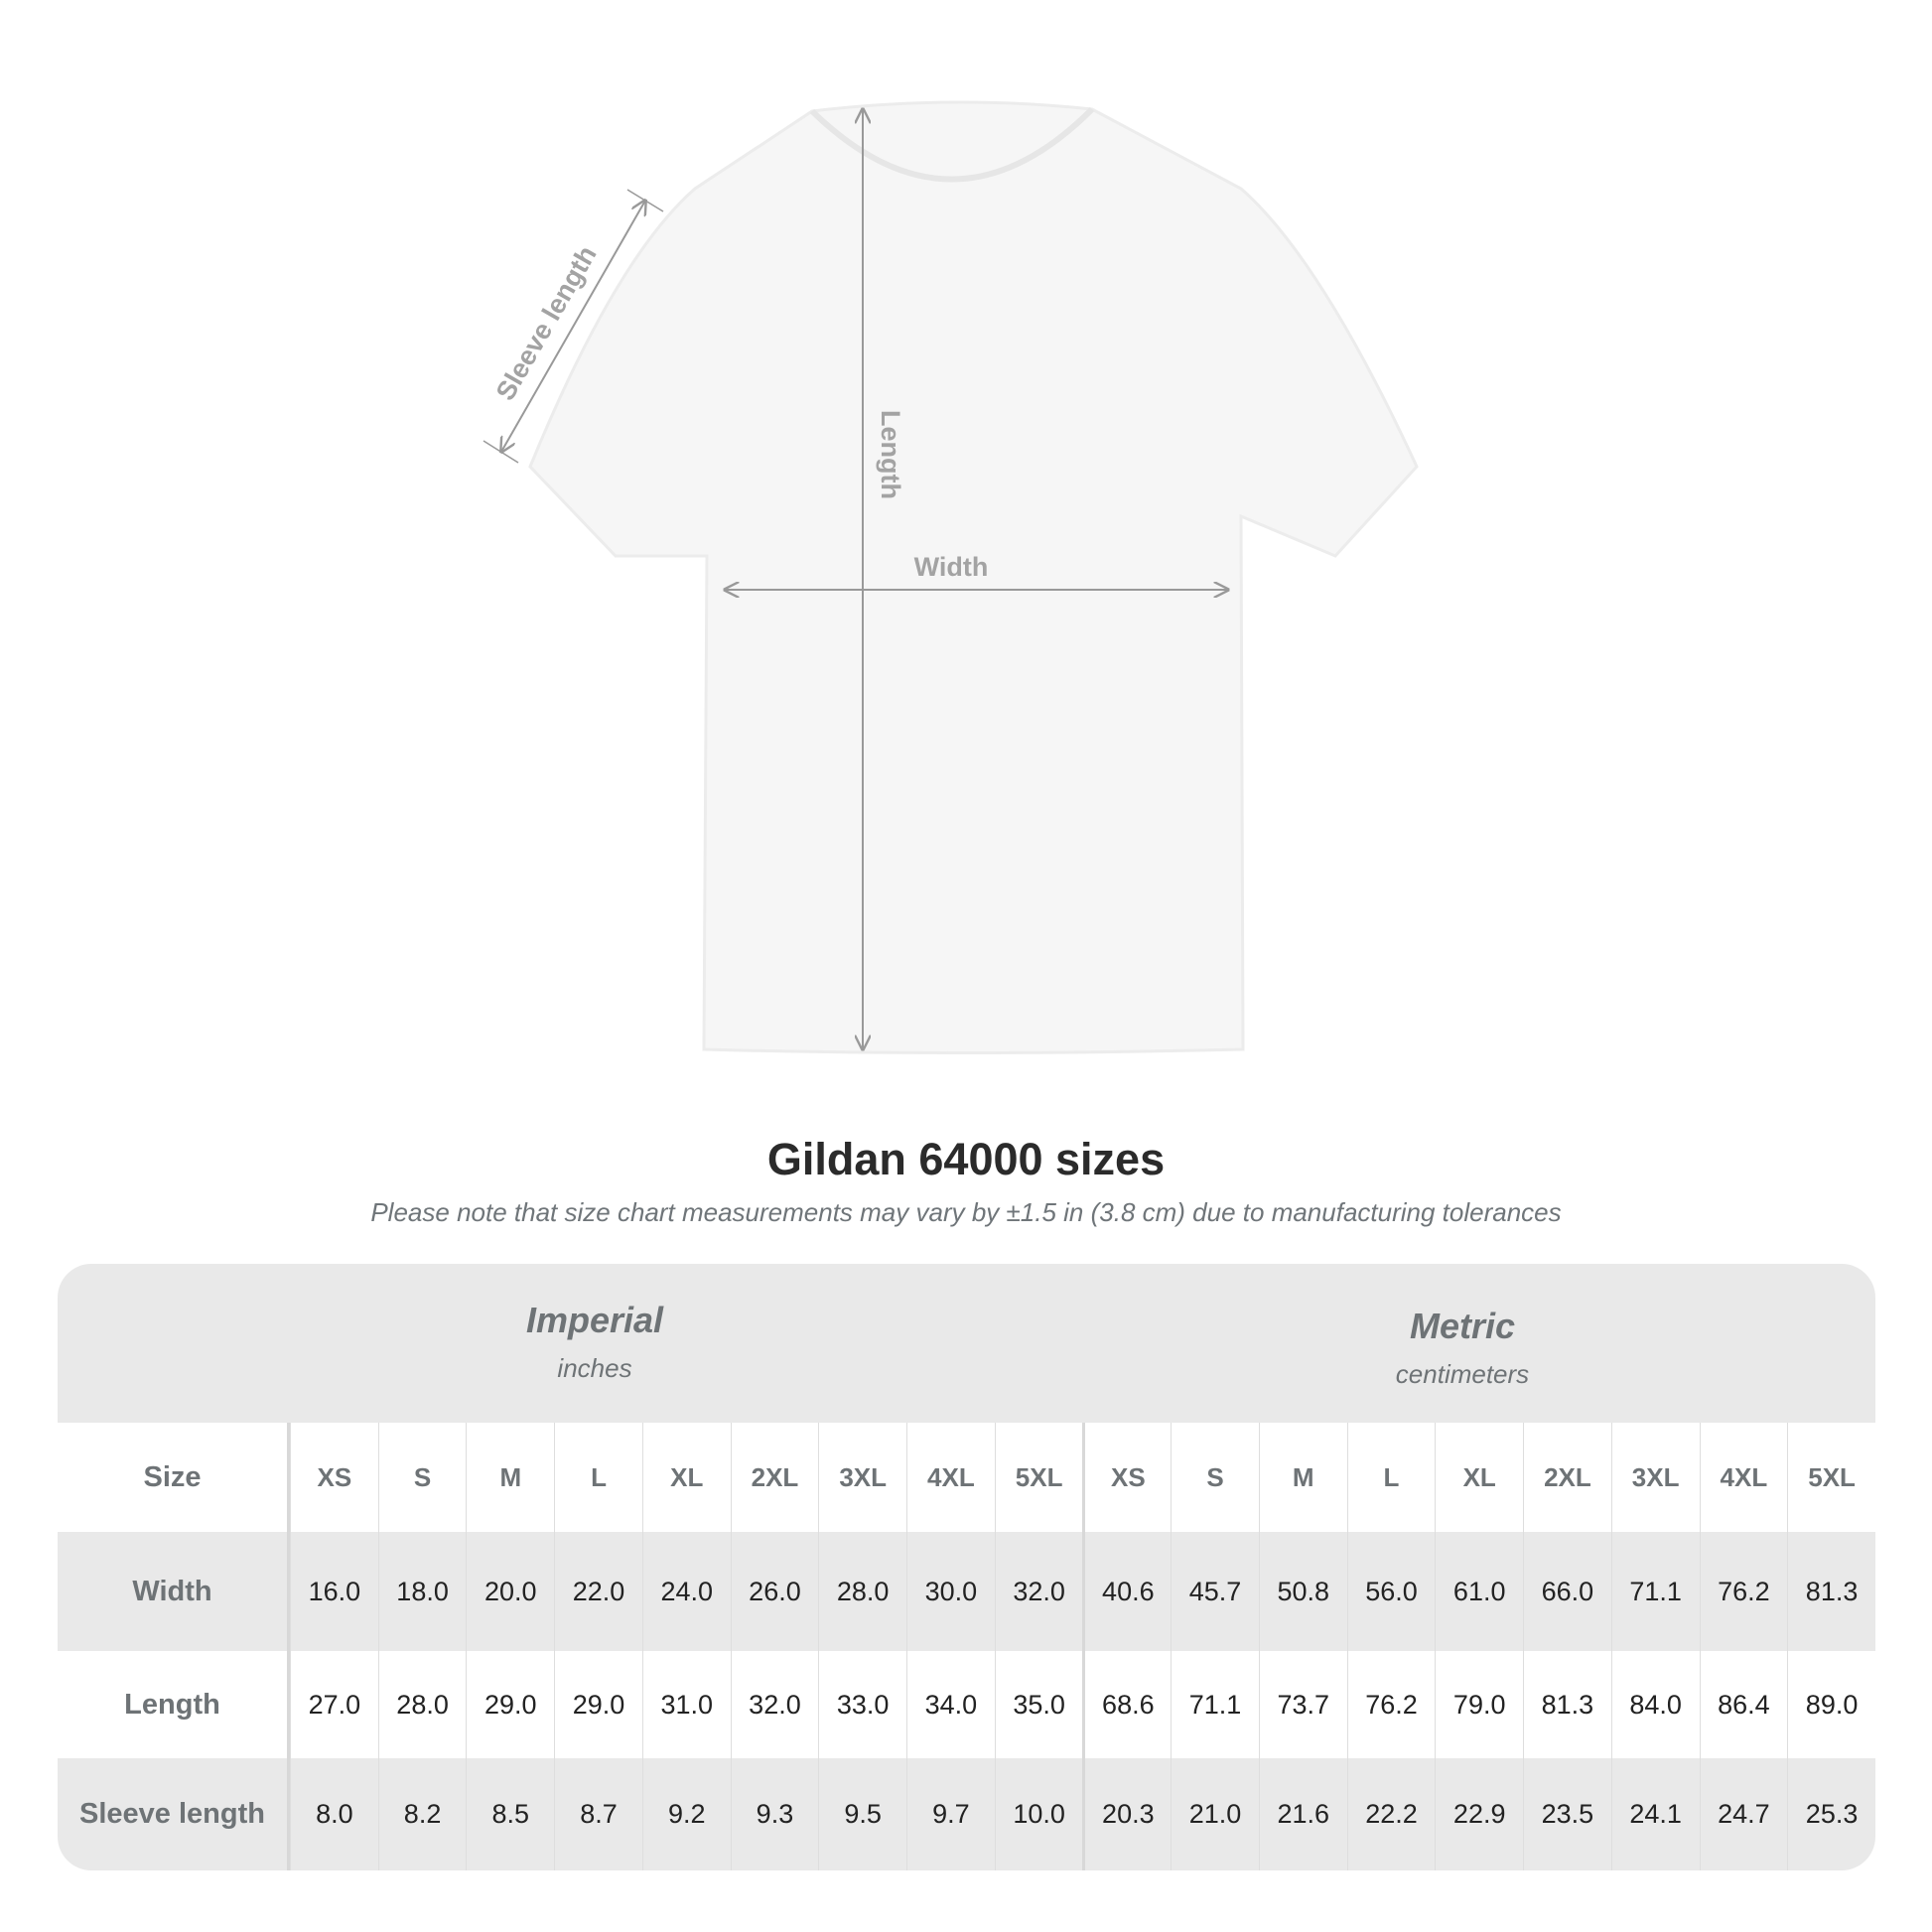  Describe the element at coordinates (1391, 1814) in the screenshot. I see `value-cell: 22.2` at that location.